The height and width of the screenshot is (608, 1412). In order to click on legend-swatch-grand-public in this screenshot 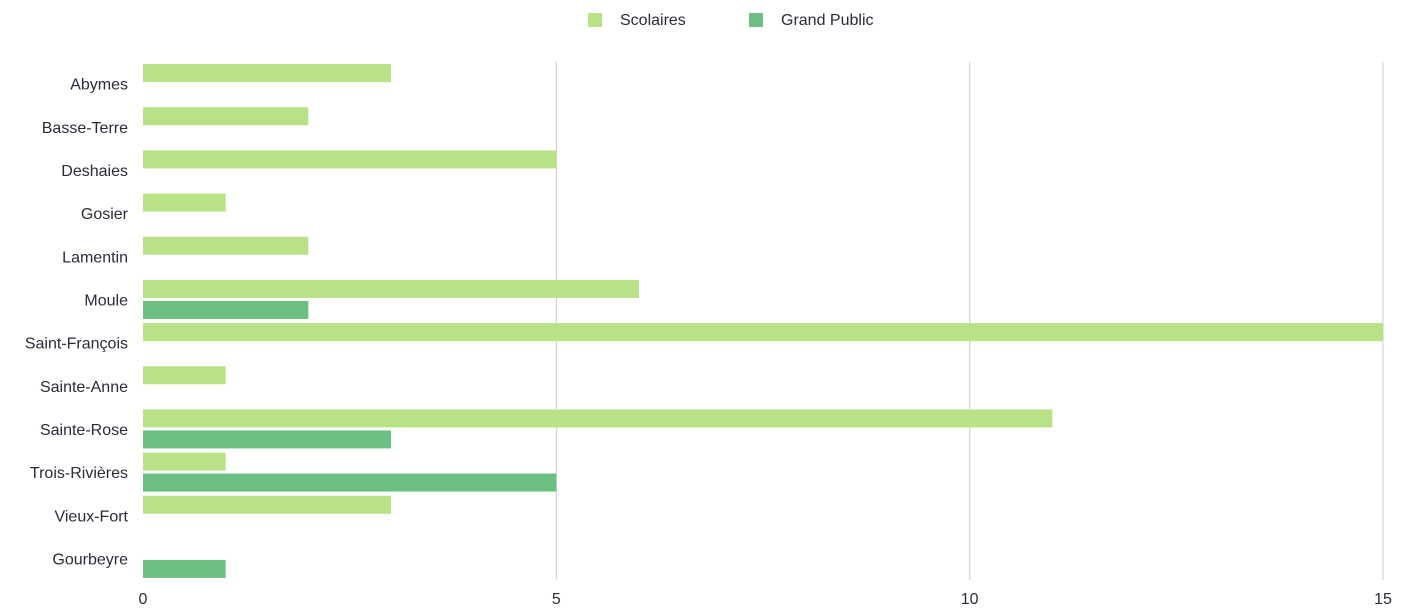, I will do `click(756, 20)`.